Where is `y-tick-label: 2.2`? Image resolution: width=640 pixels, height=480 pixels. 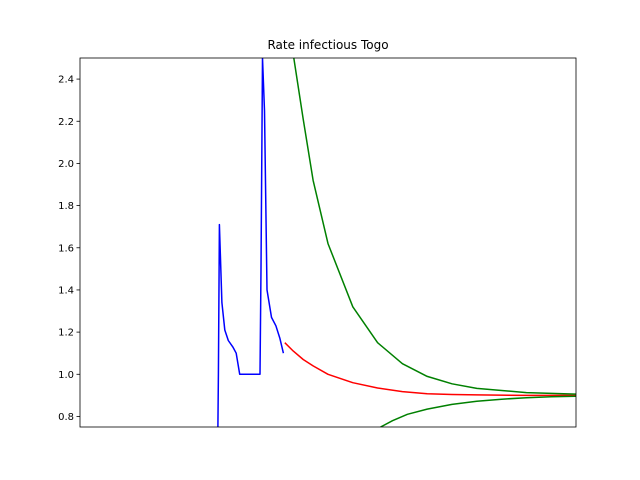
y-tick-label: 2.2 is located at coordinates (66, 122).